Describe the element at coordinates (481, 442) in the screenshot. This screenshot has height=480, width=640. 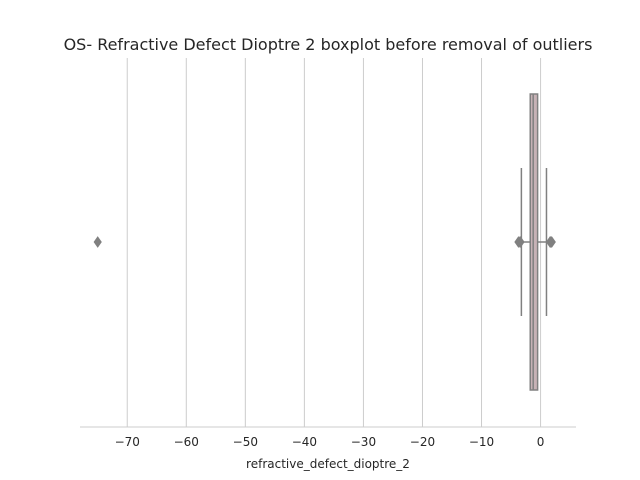
I see `x-tick-label: −10` at that location.